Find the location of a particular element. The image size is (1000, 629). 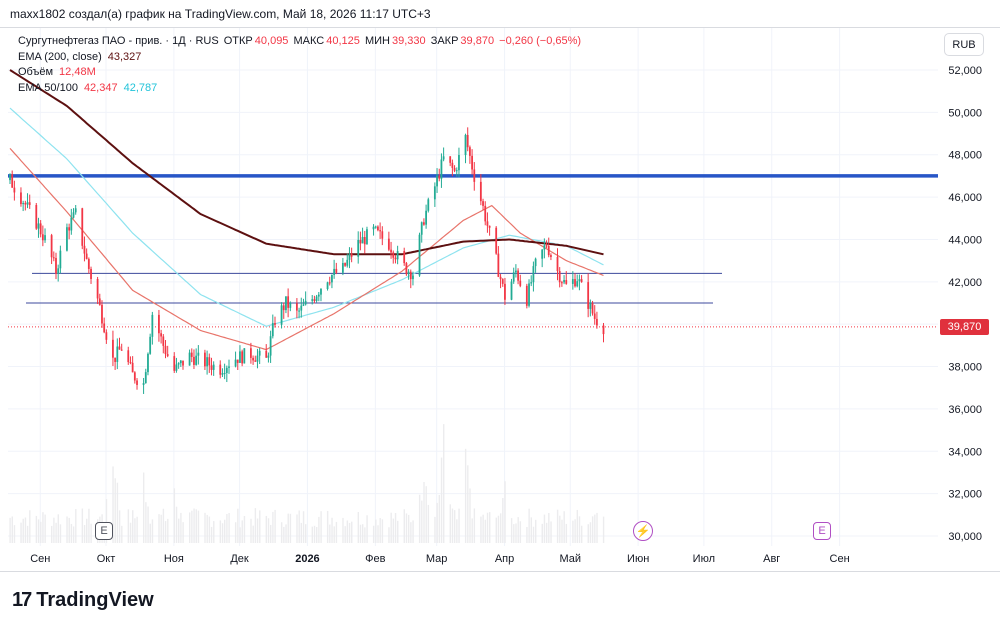

y-tick-label: 42,000 is located at coordinates (965, 283).